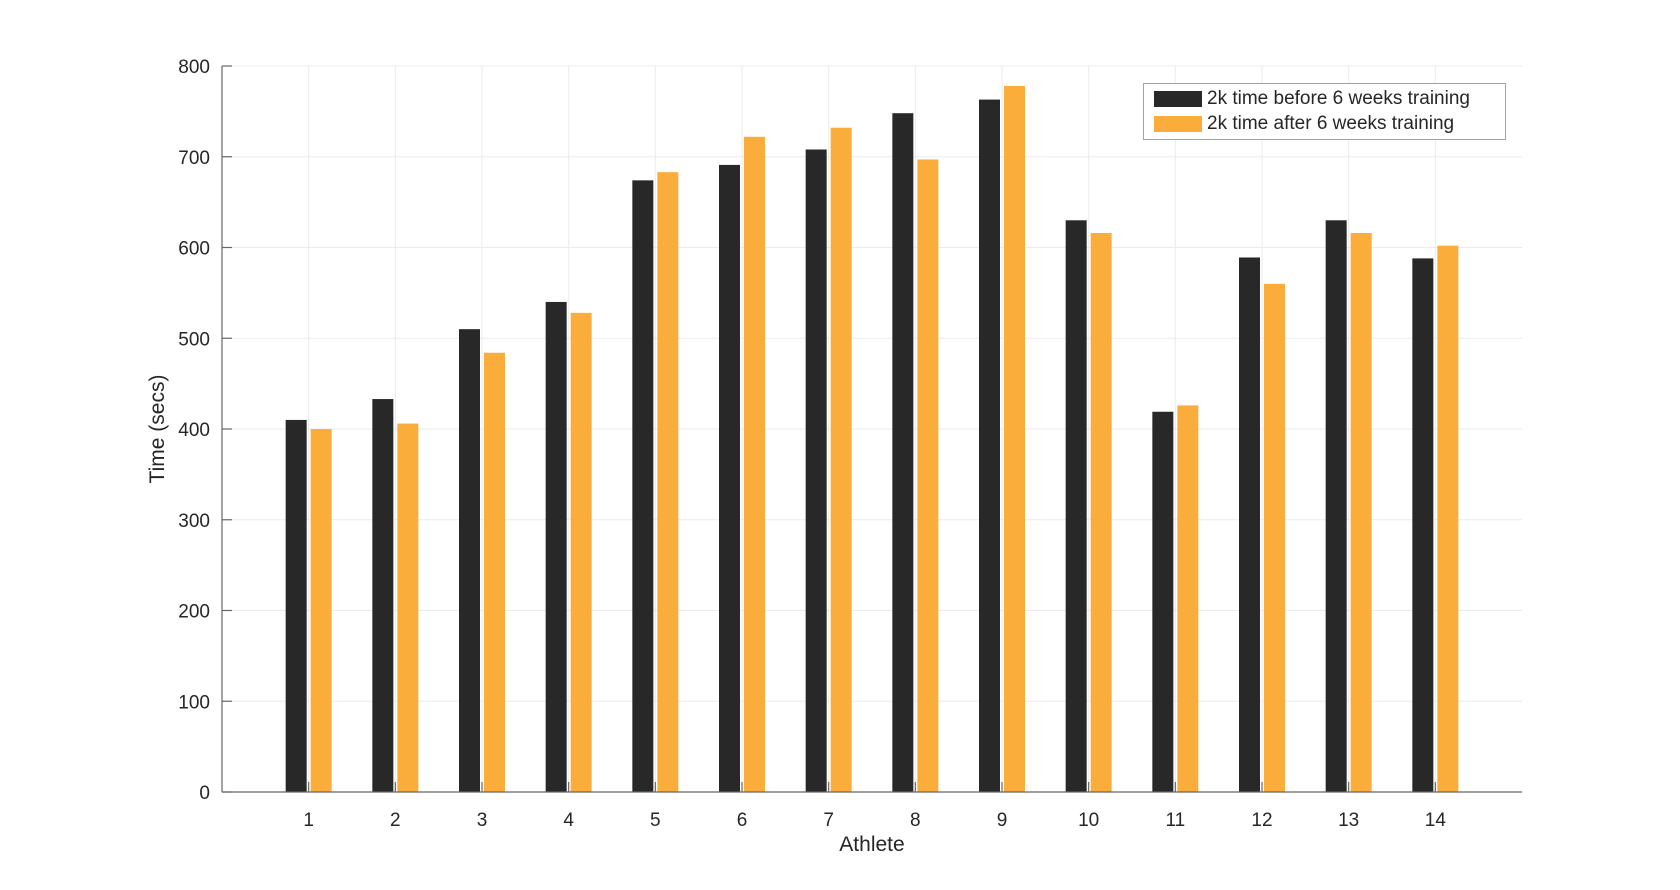 The height and width of the screenshot is (890, 1680). I want to click on bar-athlete-6-after, so click(754, 464).